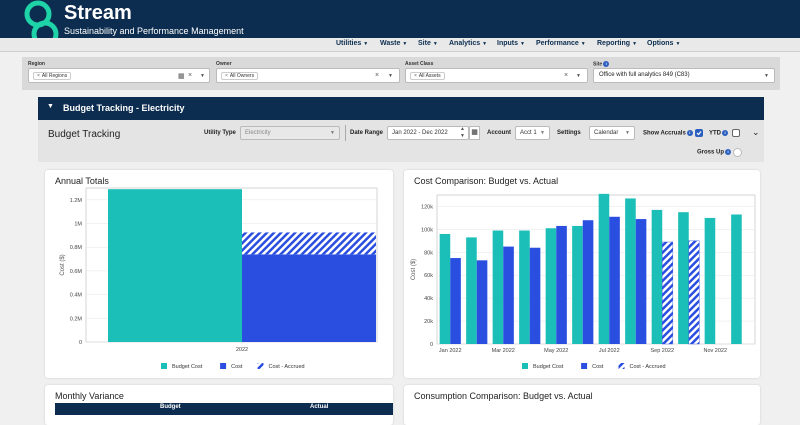 Image resolution: width=800 pixels, height=425 pixels. What do you see at coordinates (419, 64) in the screenshot?
I see `asset-class-label: Asset Class` at bounding box center [419, 64].